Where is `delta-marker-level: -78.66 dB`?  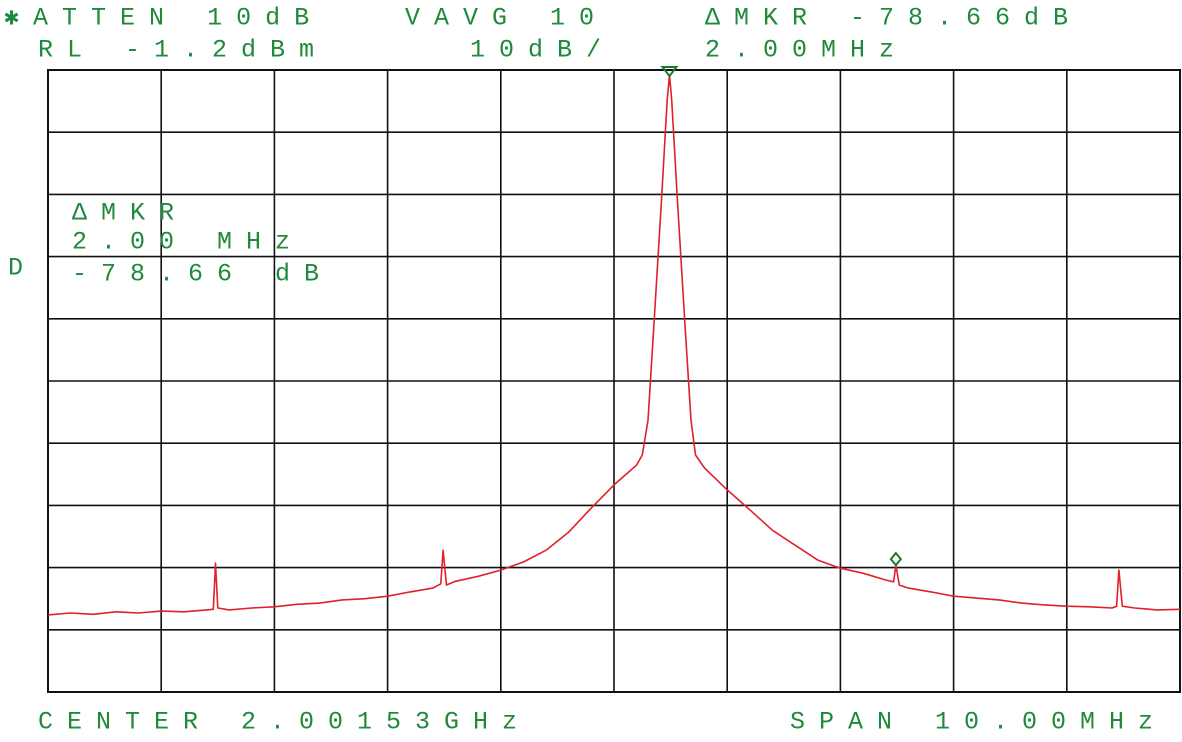 delta-marker-level: -78.66 dB is located at coordinates (202, 274).